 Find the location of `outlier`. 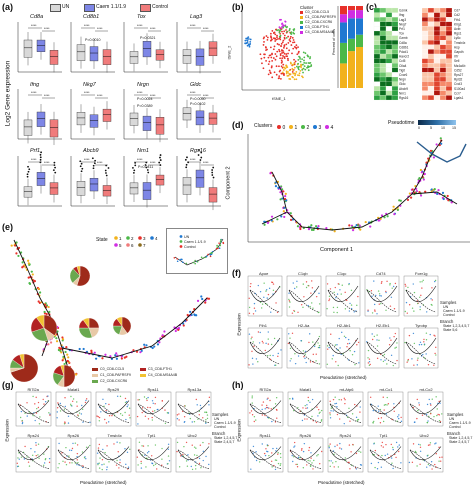

outlier is located at coordinates (213, 167).